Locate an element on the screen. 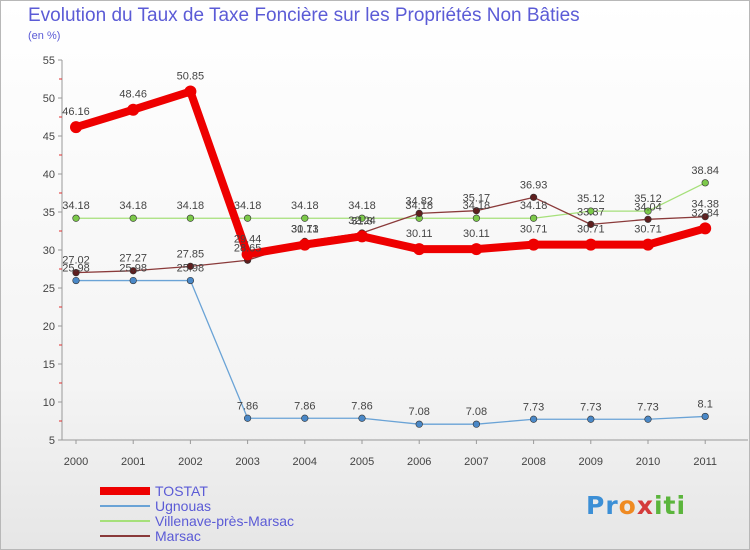 The width and height of the screenshot is (750, 550). legend-label-ugnouas: Ugnouas is located at coordinates (183, 506).